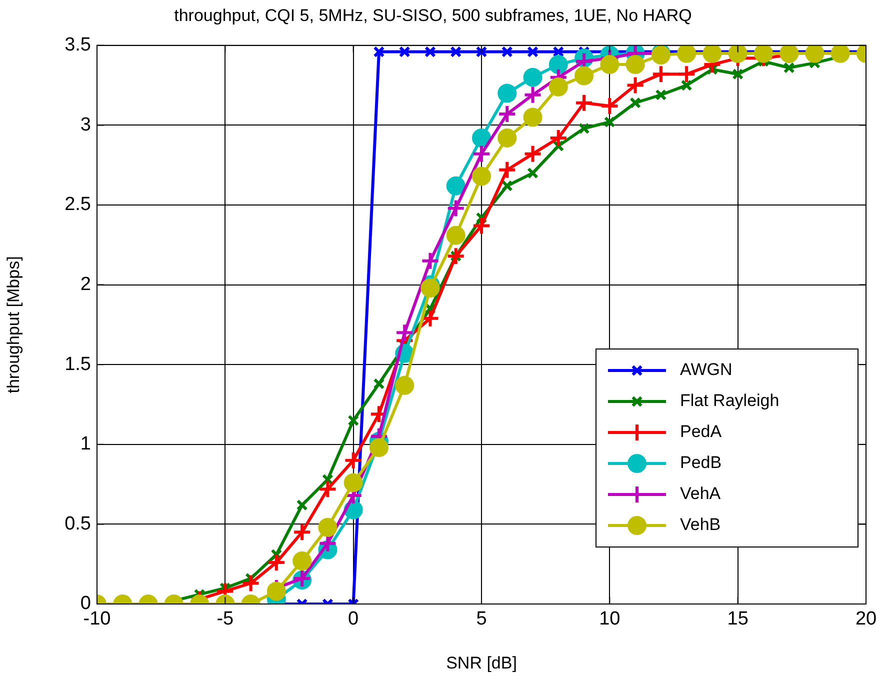 Image resolution: width=887 pixels, height=678 pixels. What do you see at coordinates (77, 364) in the screenshot?
I see `y-tick-label: 1.5` at bounding box center [77, 364].